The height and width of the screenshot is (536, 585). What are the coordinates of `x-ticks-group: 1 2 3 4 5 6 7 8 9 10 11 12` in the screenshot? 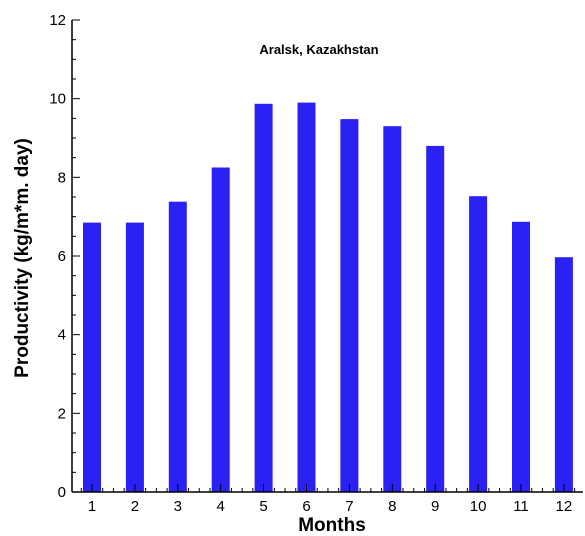 It's located at (328, 499).